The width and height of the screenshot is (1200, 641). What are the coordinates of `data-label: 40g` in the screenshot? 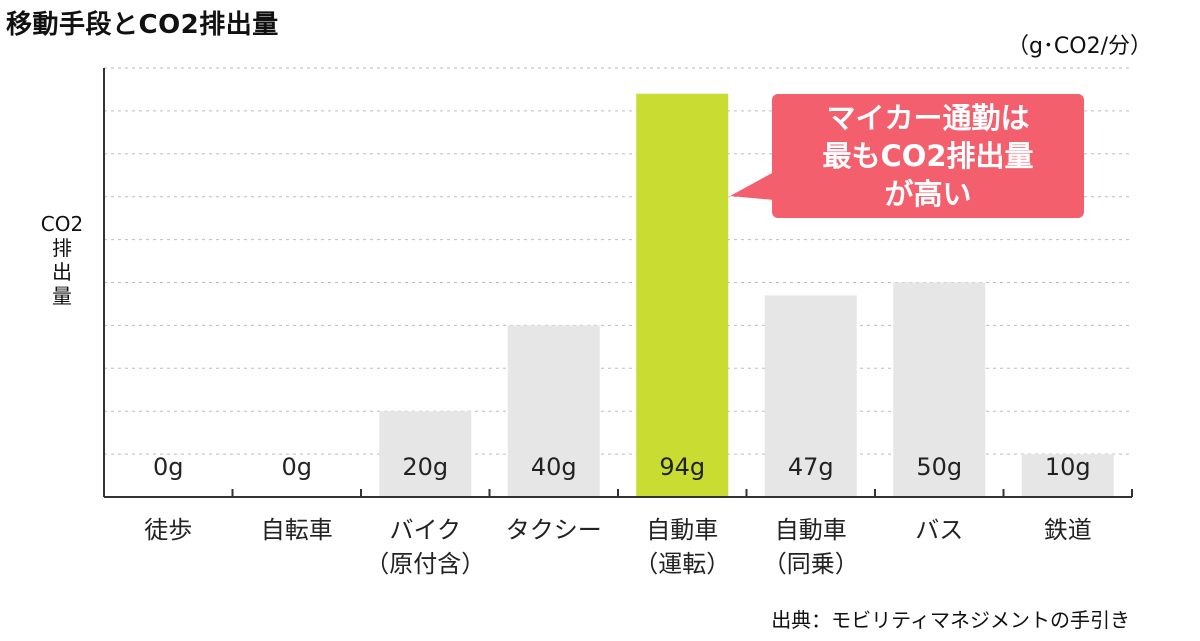 It's located at (554, 467).